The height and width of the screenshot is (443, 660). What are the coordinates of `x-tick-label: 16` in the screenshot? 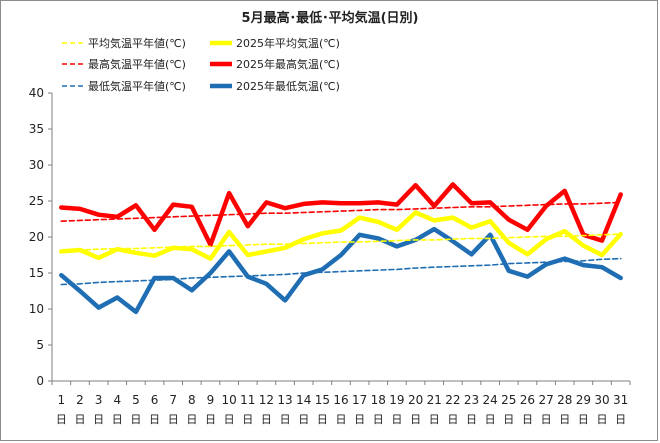 It's located at (340, 400).